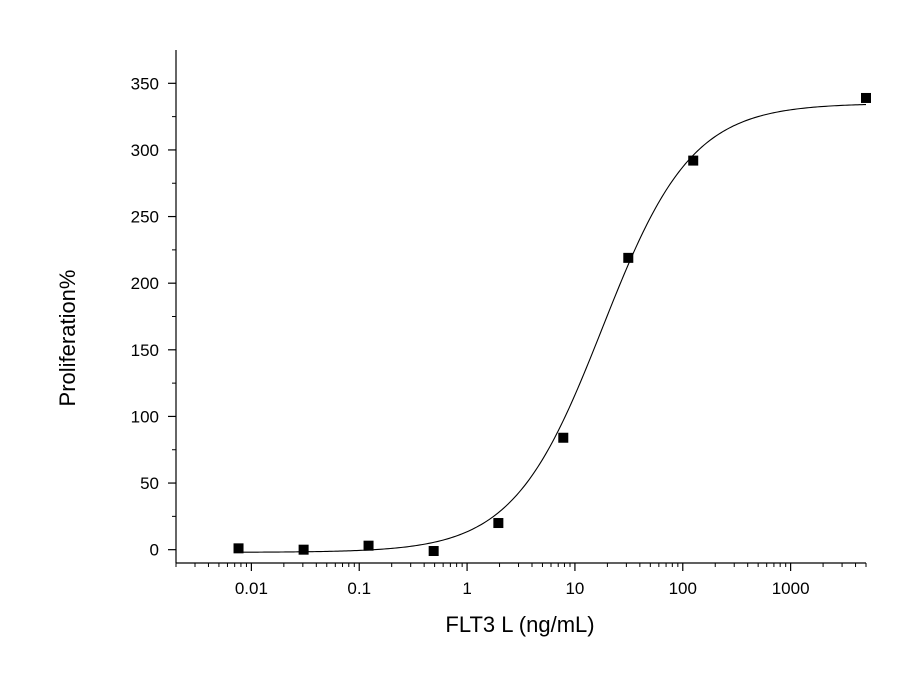 This screenshot has height=691, width=918. Describe the element at coordinates (683, 588) in the screenshot. I see `x-tick-label: 100` at that location.